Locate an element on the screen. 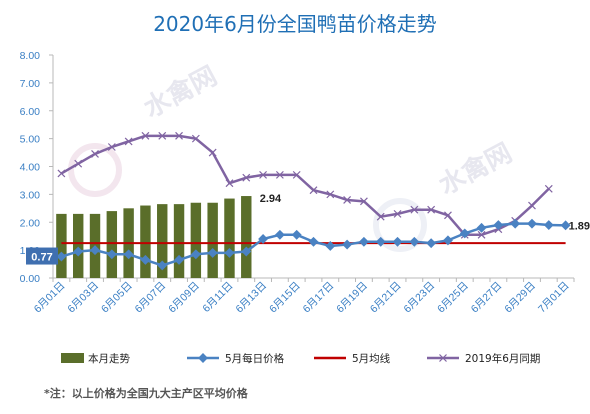 Image resolution: width=590 pixels, height=414 pixels. bar-series is located at coordinates (154, 237).